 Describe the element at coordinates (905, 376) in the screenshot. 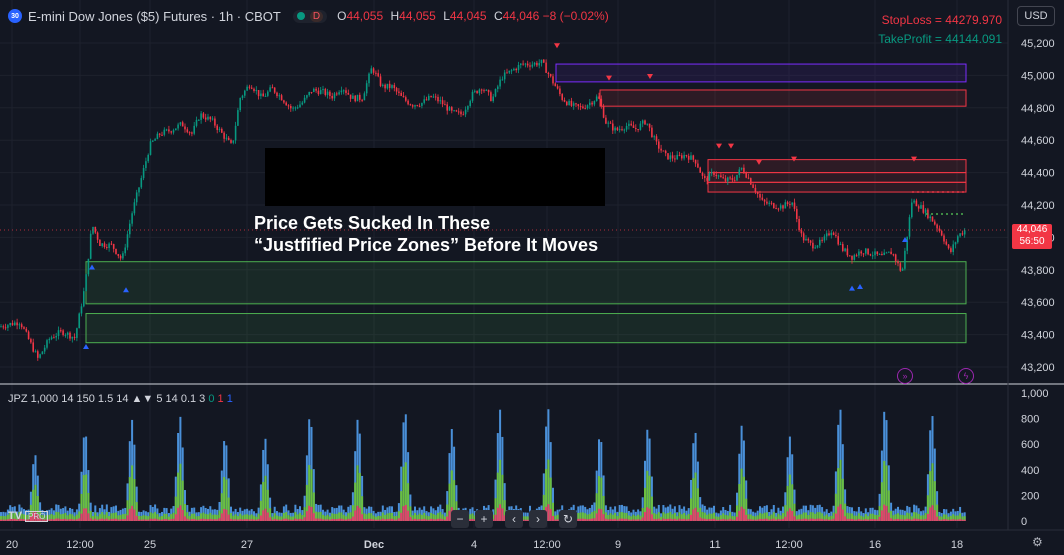

I see `replay-icon: »` at that location.